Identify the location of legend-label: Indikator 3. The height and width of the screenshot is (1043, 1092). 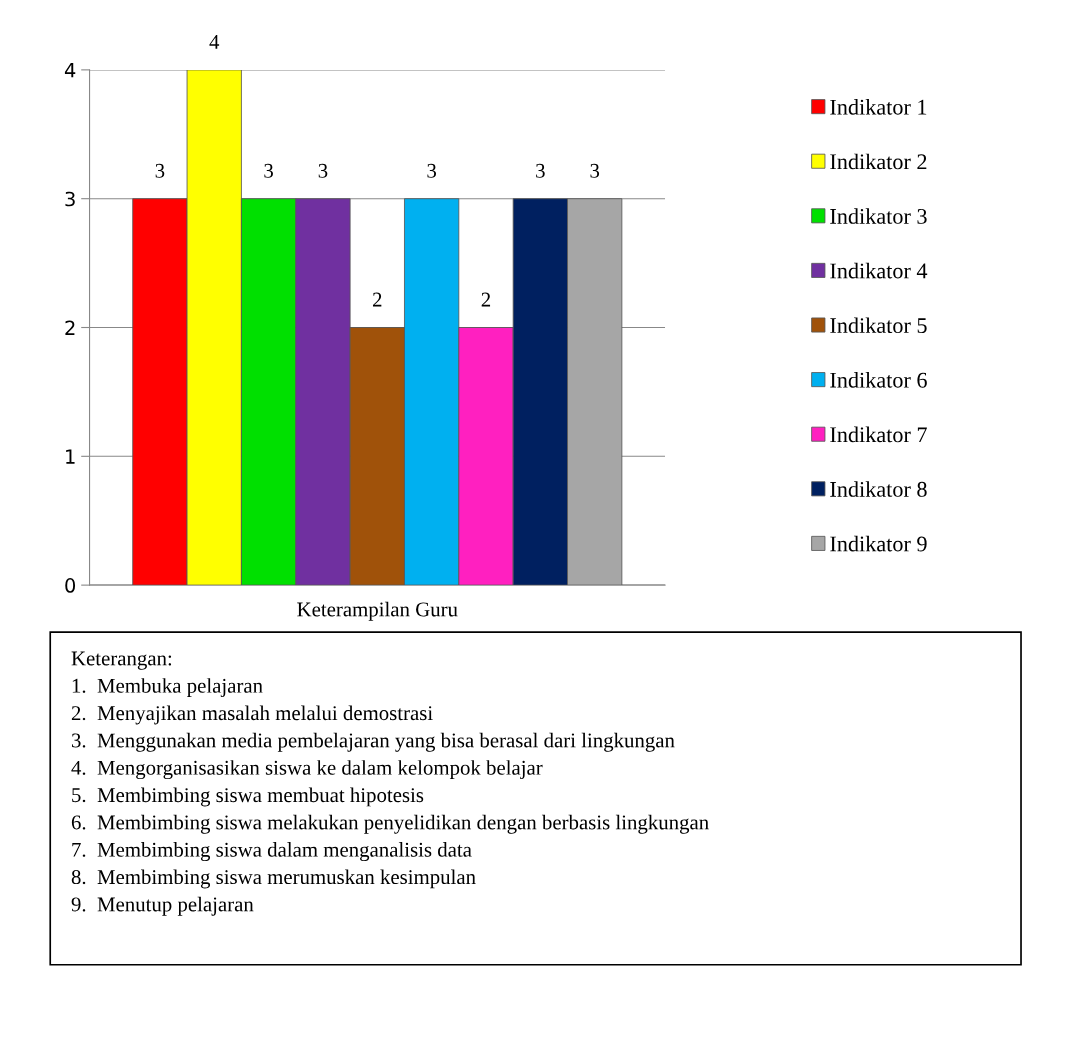
(878, 216).